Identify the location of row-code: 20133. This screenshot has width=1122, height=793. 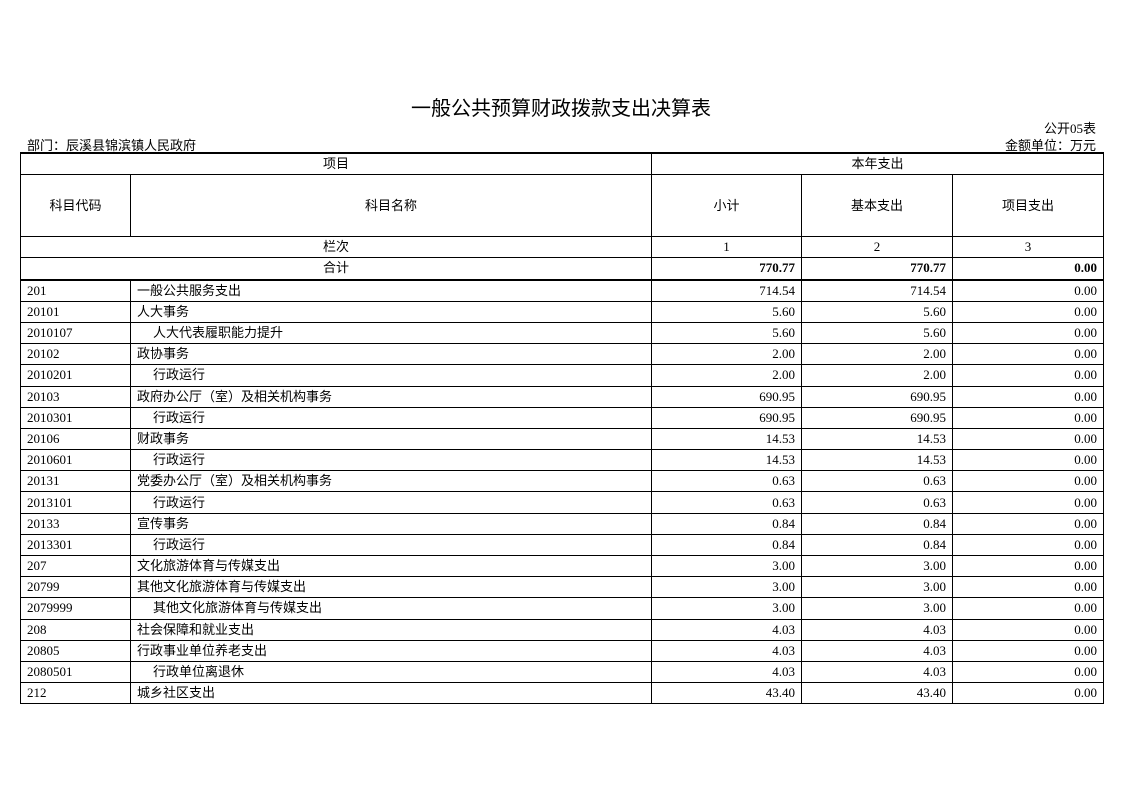
(75, 523).